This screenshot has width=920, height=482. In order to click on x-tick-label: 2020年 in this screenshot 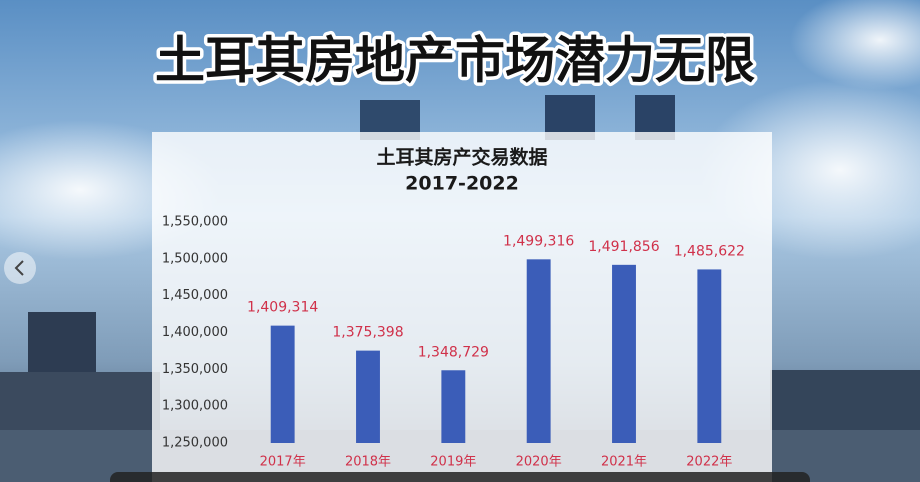, I will do `click(539, 462)`.